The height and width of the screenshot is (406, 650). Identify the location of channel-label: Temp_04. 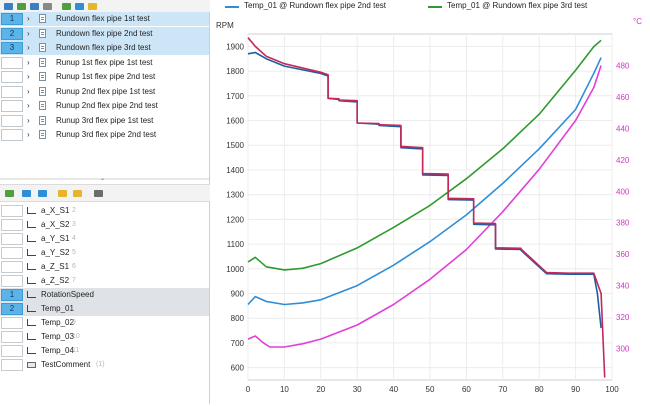
(57, 350).